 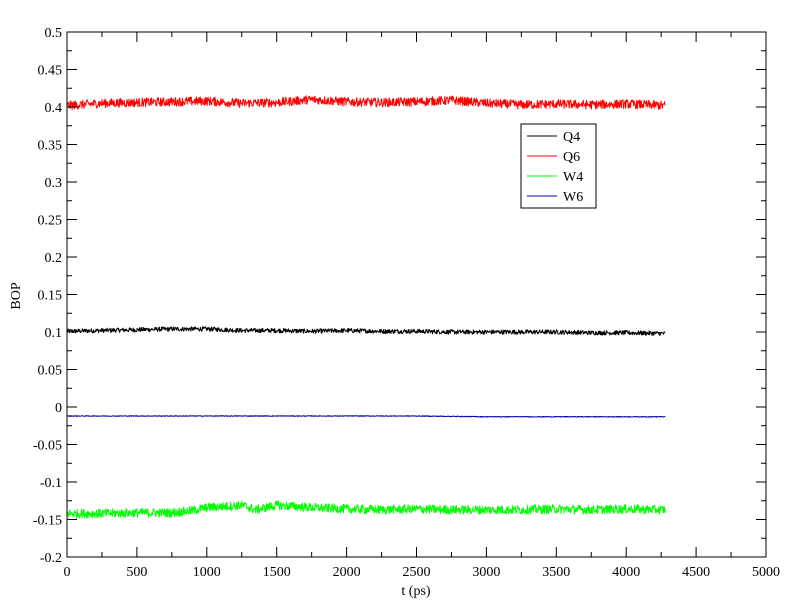 What do you see at coordinates (416, 591) in the screenshot?
I see `x-axis-label: t (ps)` at bounding box center [416, 591].